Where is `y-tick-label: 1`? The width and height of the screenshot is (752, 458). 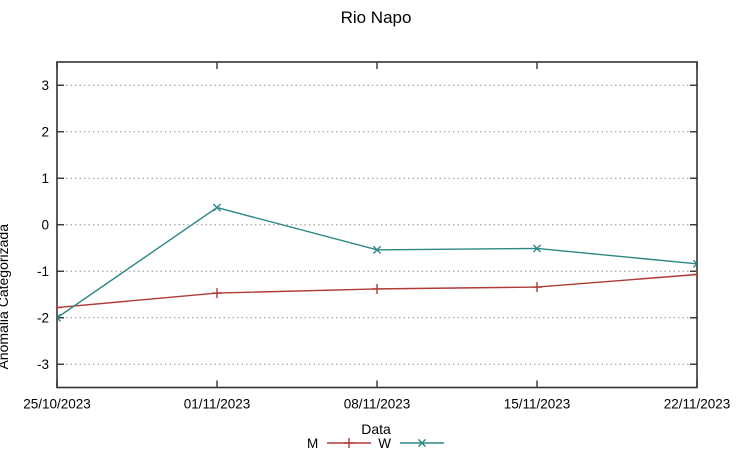
y-tick-label: 1 is located at coordinates (45, 178).